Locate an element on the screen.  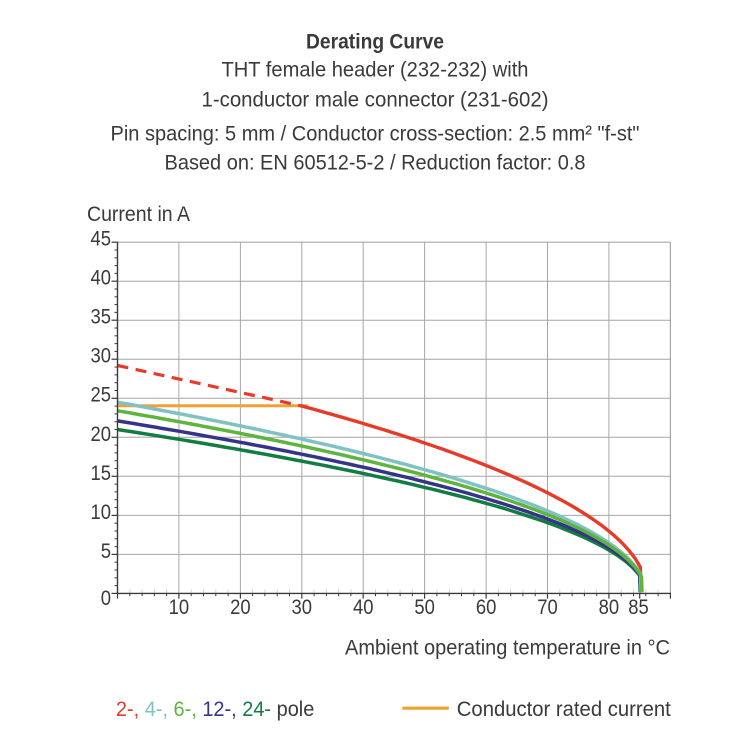
svg-text: Conductor rated current is located at coordinates (564, 709).